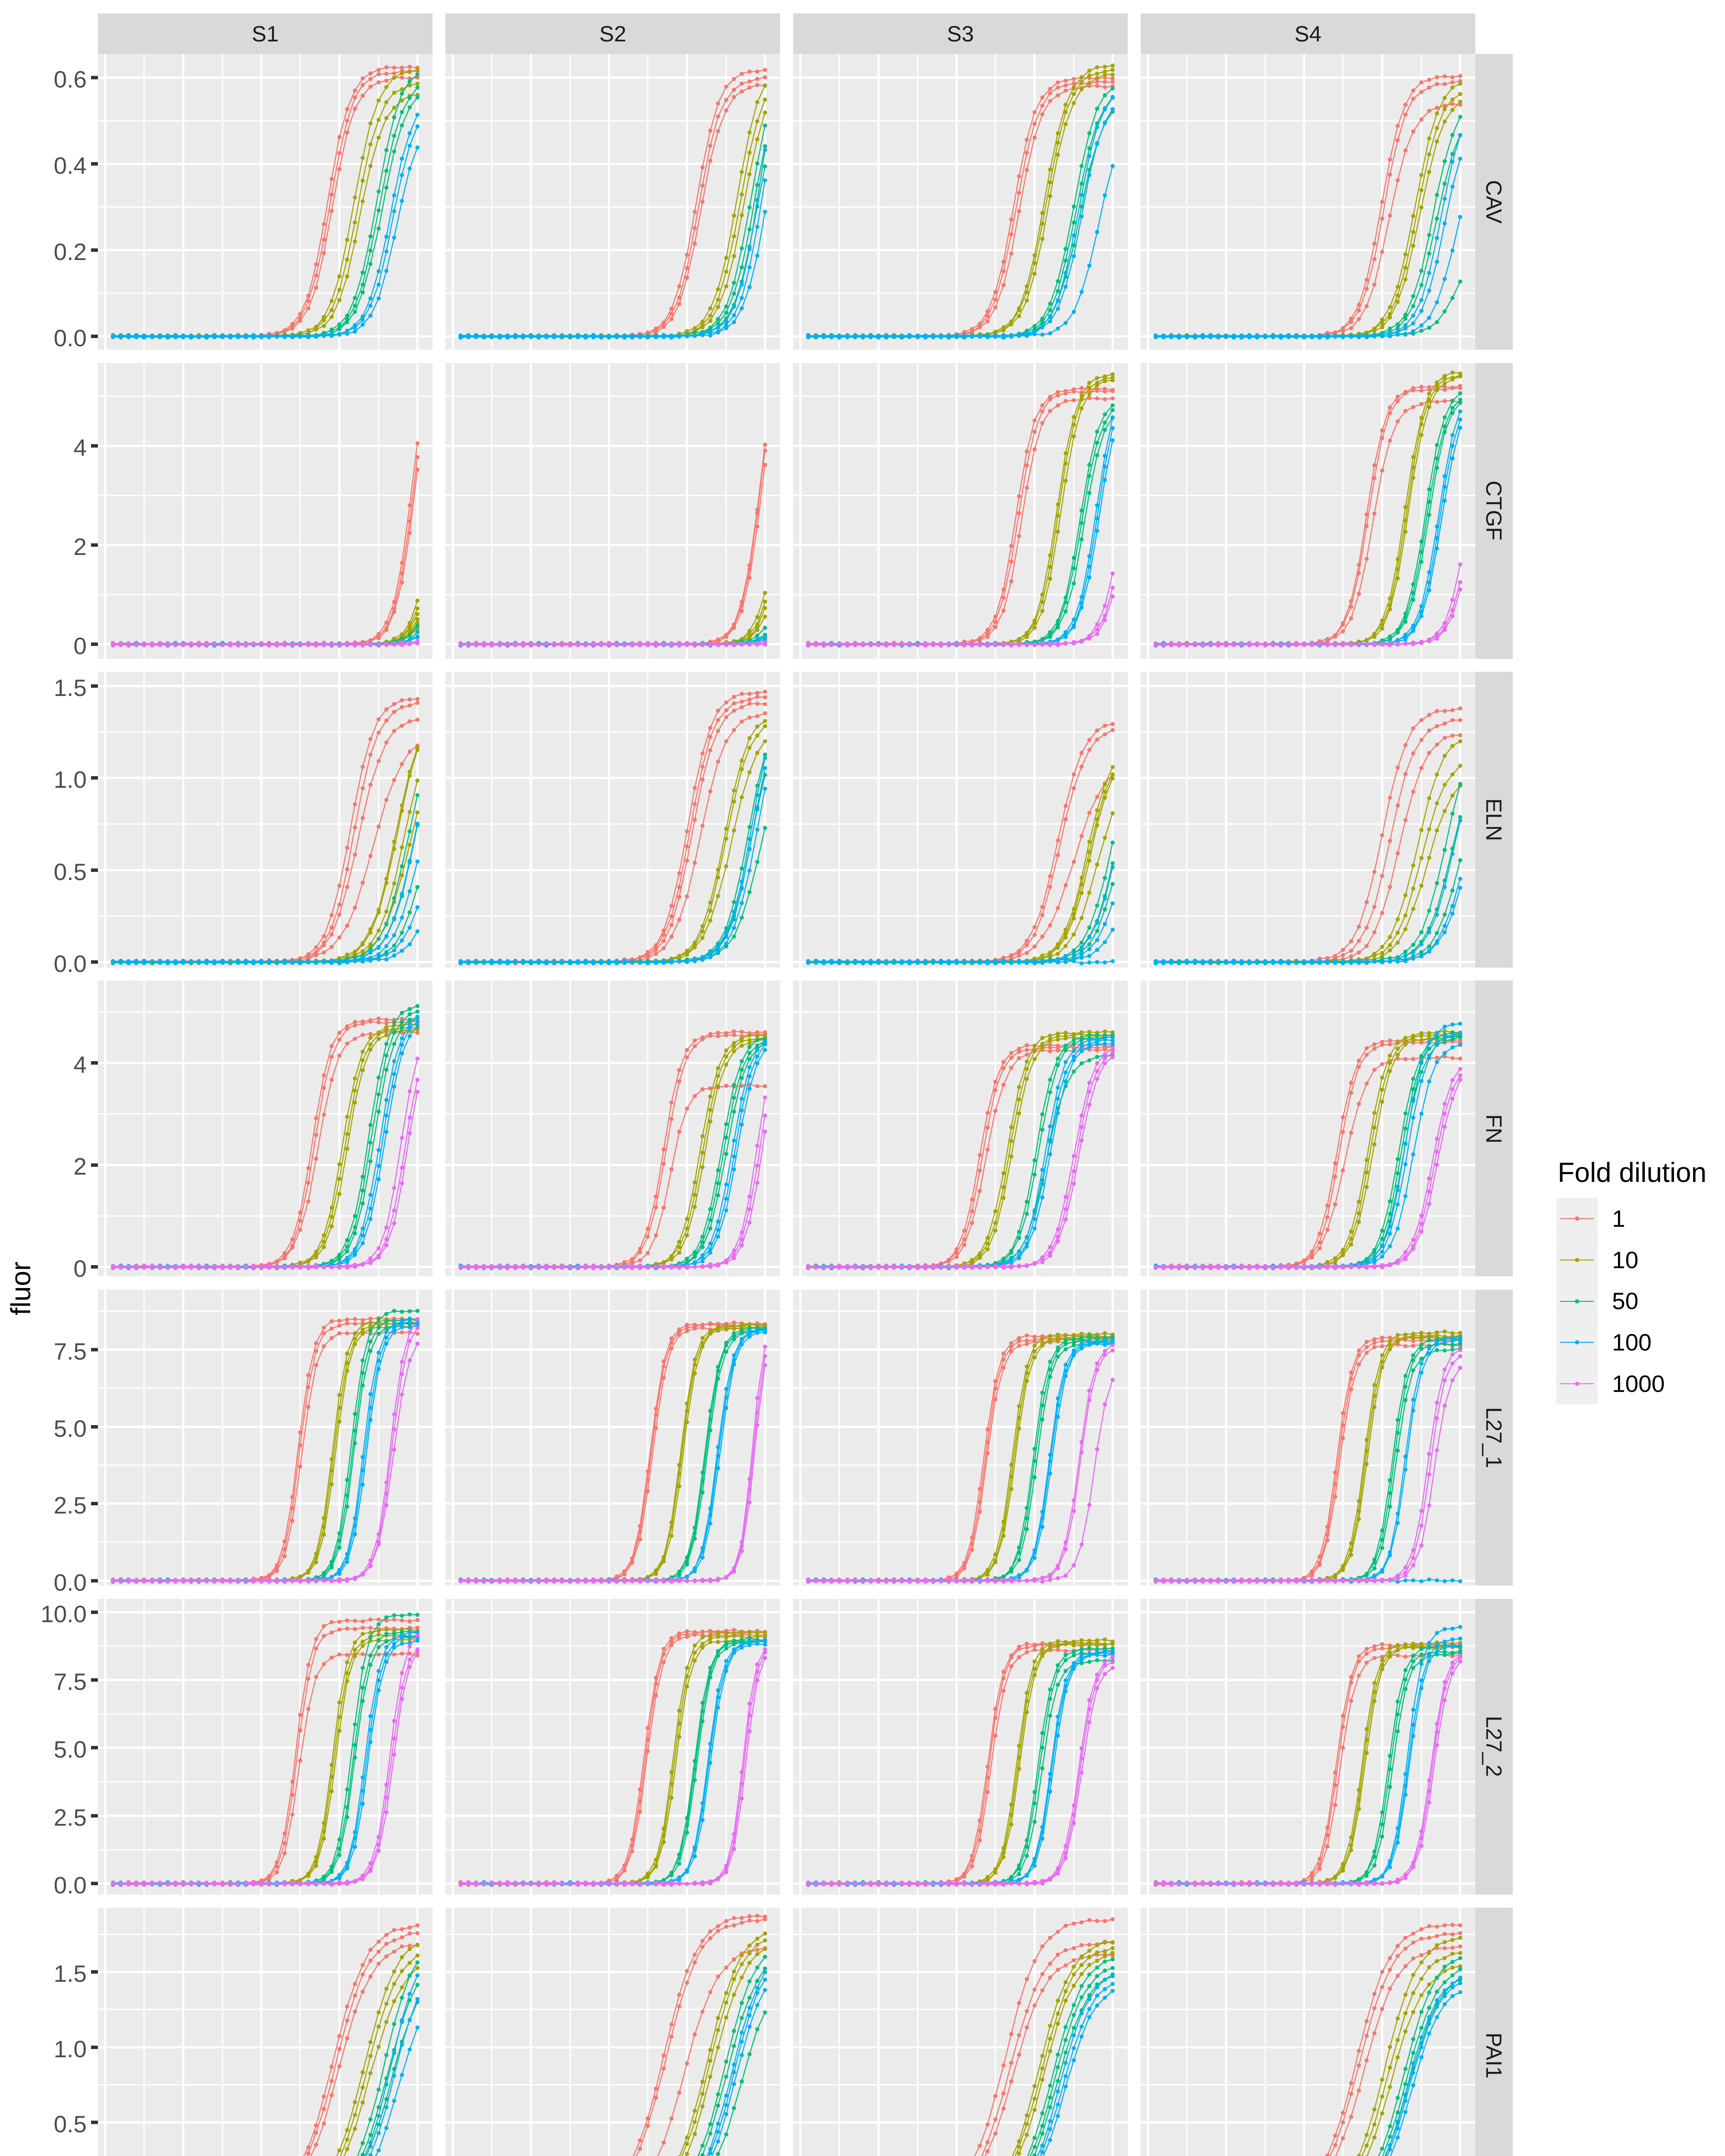 This screenshot has width=1725, height=2156. What do you see at coordinates (1625, 1301) in the screenshot?
I see `svg-text: 50` at bounding box center [1625, 1301].